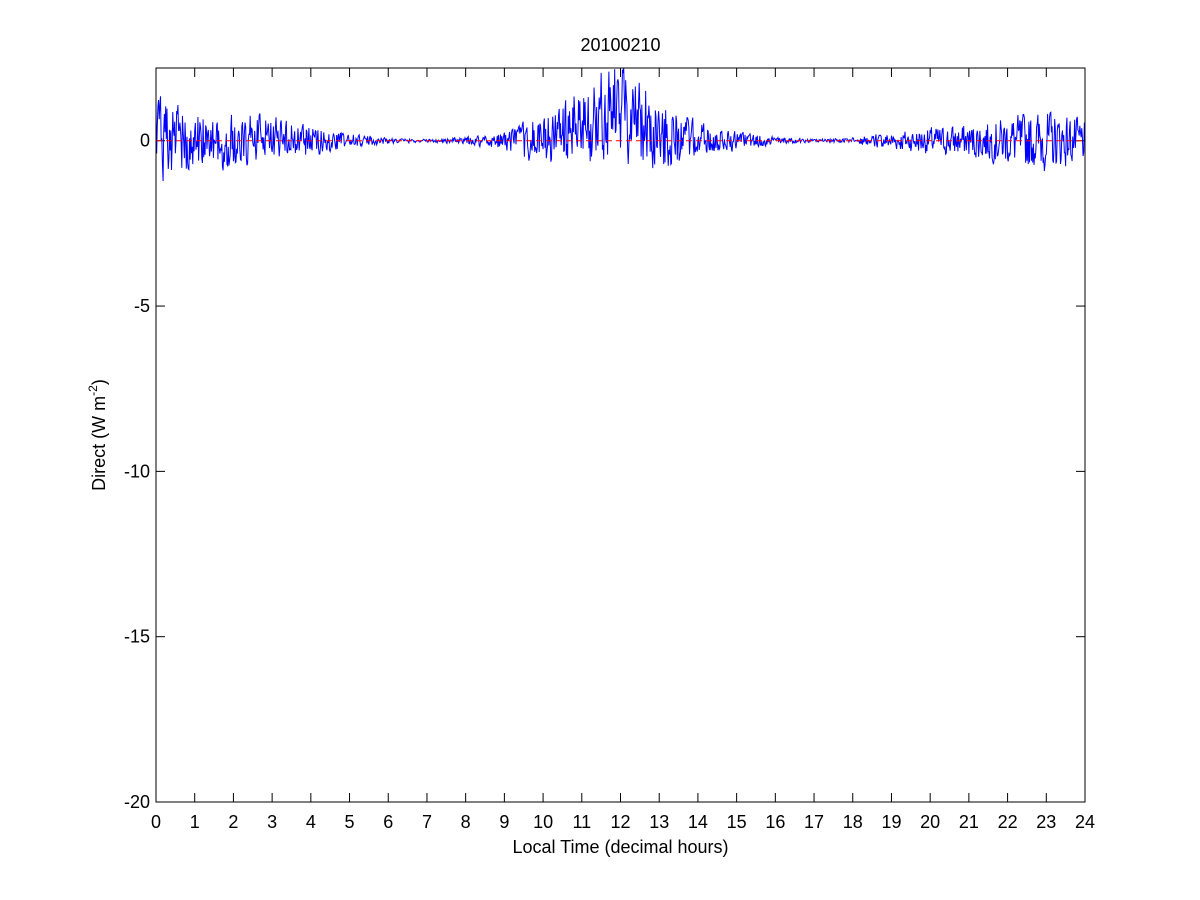  What do you see at coordinates (137, 802) in the screenshot?
I see `y-tick-label: -20` at bounding box center [137, 802].